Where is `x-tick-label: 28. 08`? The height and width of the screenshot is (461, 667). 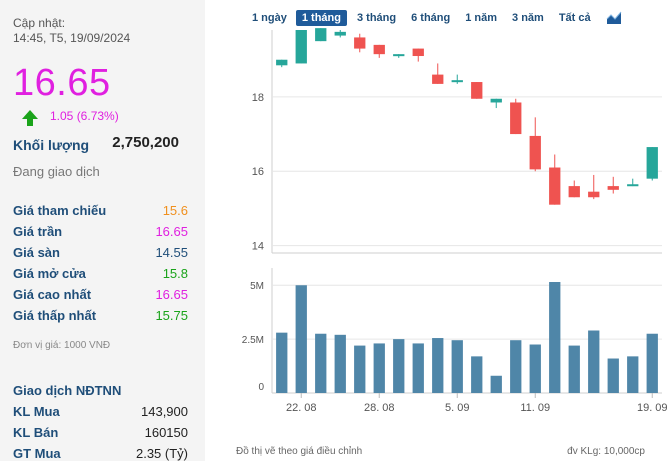
x-tick-label: 28. 08 is located at coordinates (379, 408).